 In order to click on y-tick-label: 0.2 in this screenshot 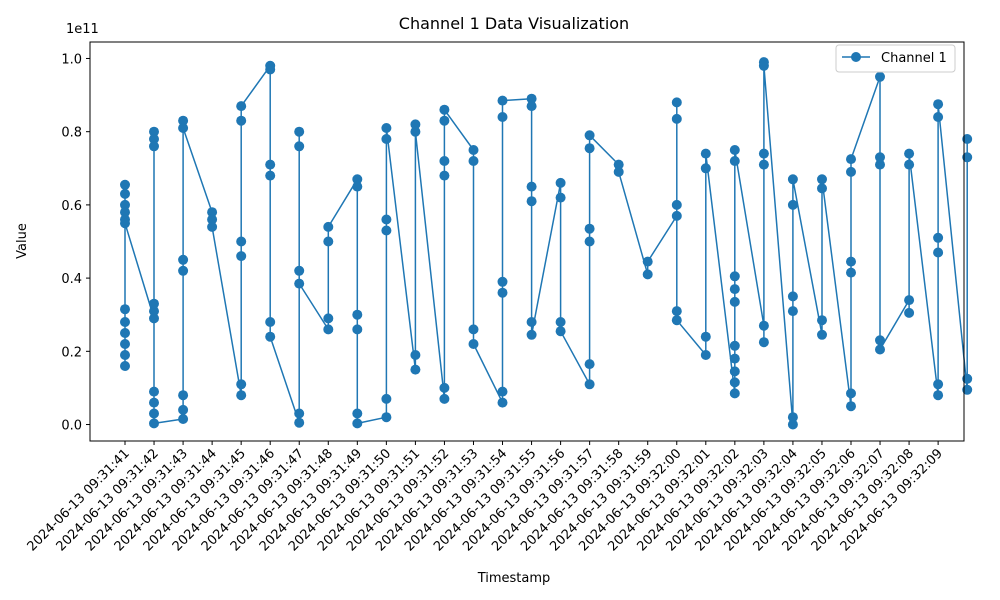, I will do `click(71, 352)`.